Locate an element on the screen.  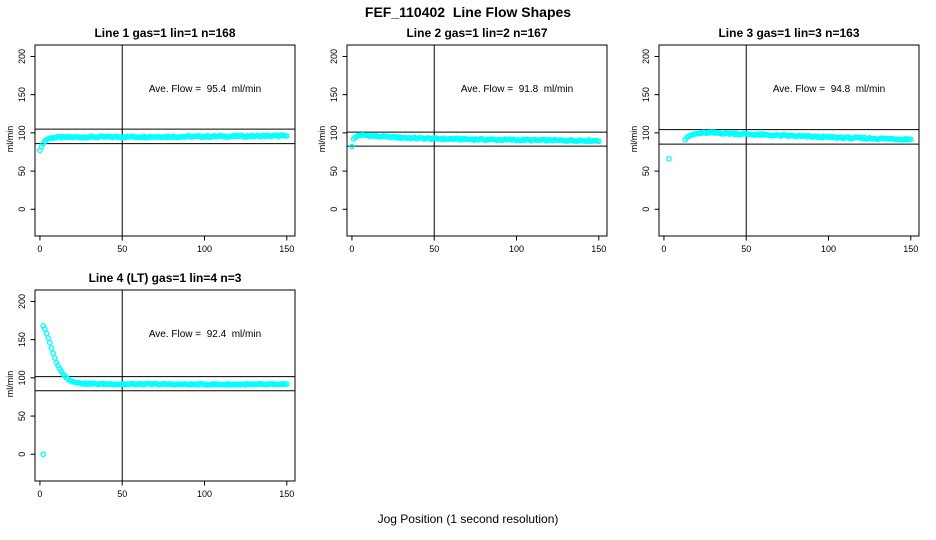
panel-title: Line 2 gas=1 lin=2 n=167 is located at coordinates (477, 33).